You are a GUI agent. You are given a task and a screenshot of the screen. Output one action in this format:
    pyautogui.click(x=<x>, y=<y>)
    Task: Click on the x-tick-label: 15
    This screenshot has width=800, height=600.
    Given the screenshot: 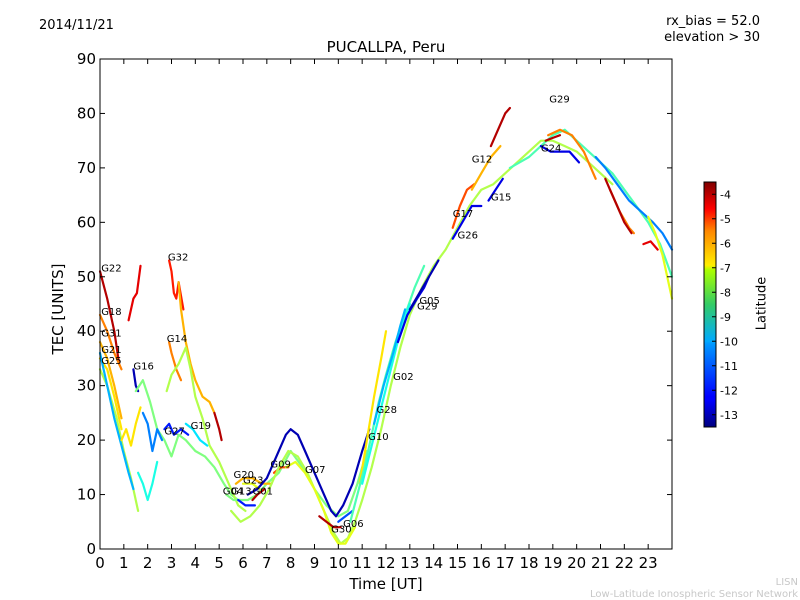 What is the action you would take?
    pyautogui.click(x=457, y=563)
    